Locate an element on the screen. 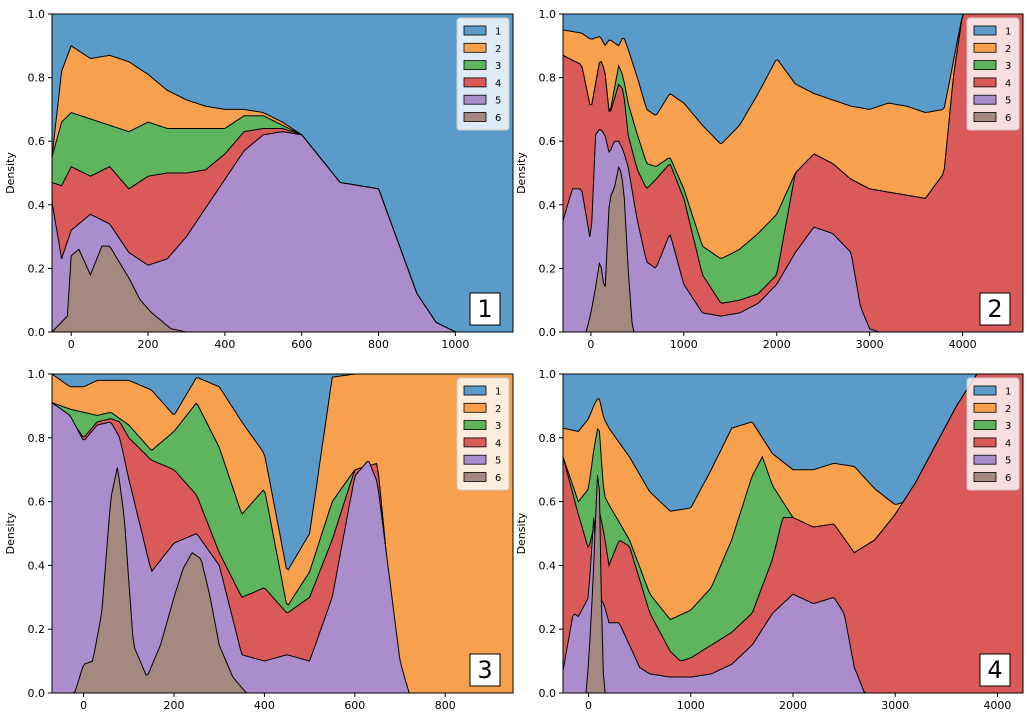  y-tick-label: 0.8 is located at coordinates (548, 78).